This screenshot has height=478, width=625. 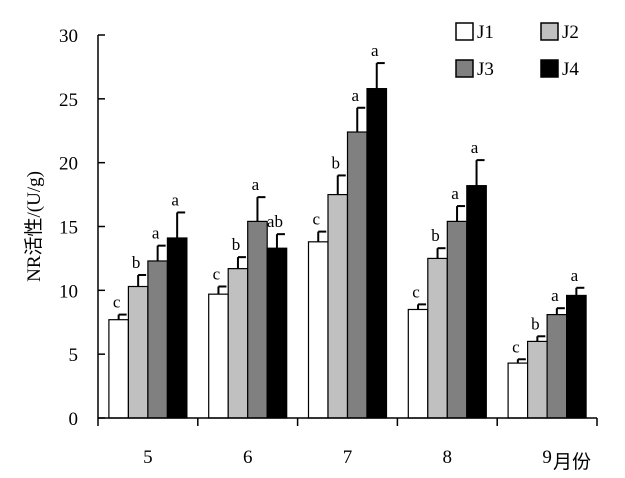 What do you see at coordinates (485, 69) in the screenshot?
I see `legend-label: J3` at bounding box center [485, 69].